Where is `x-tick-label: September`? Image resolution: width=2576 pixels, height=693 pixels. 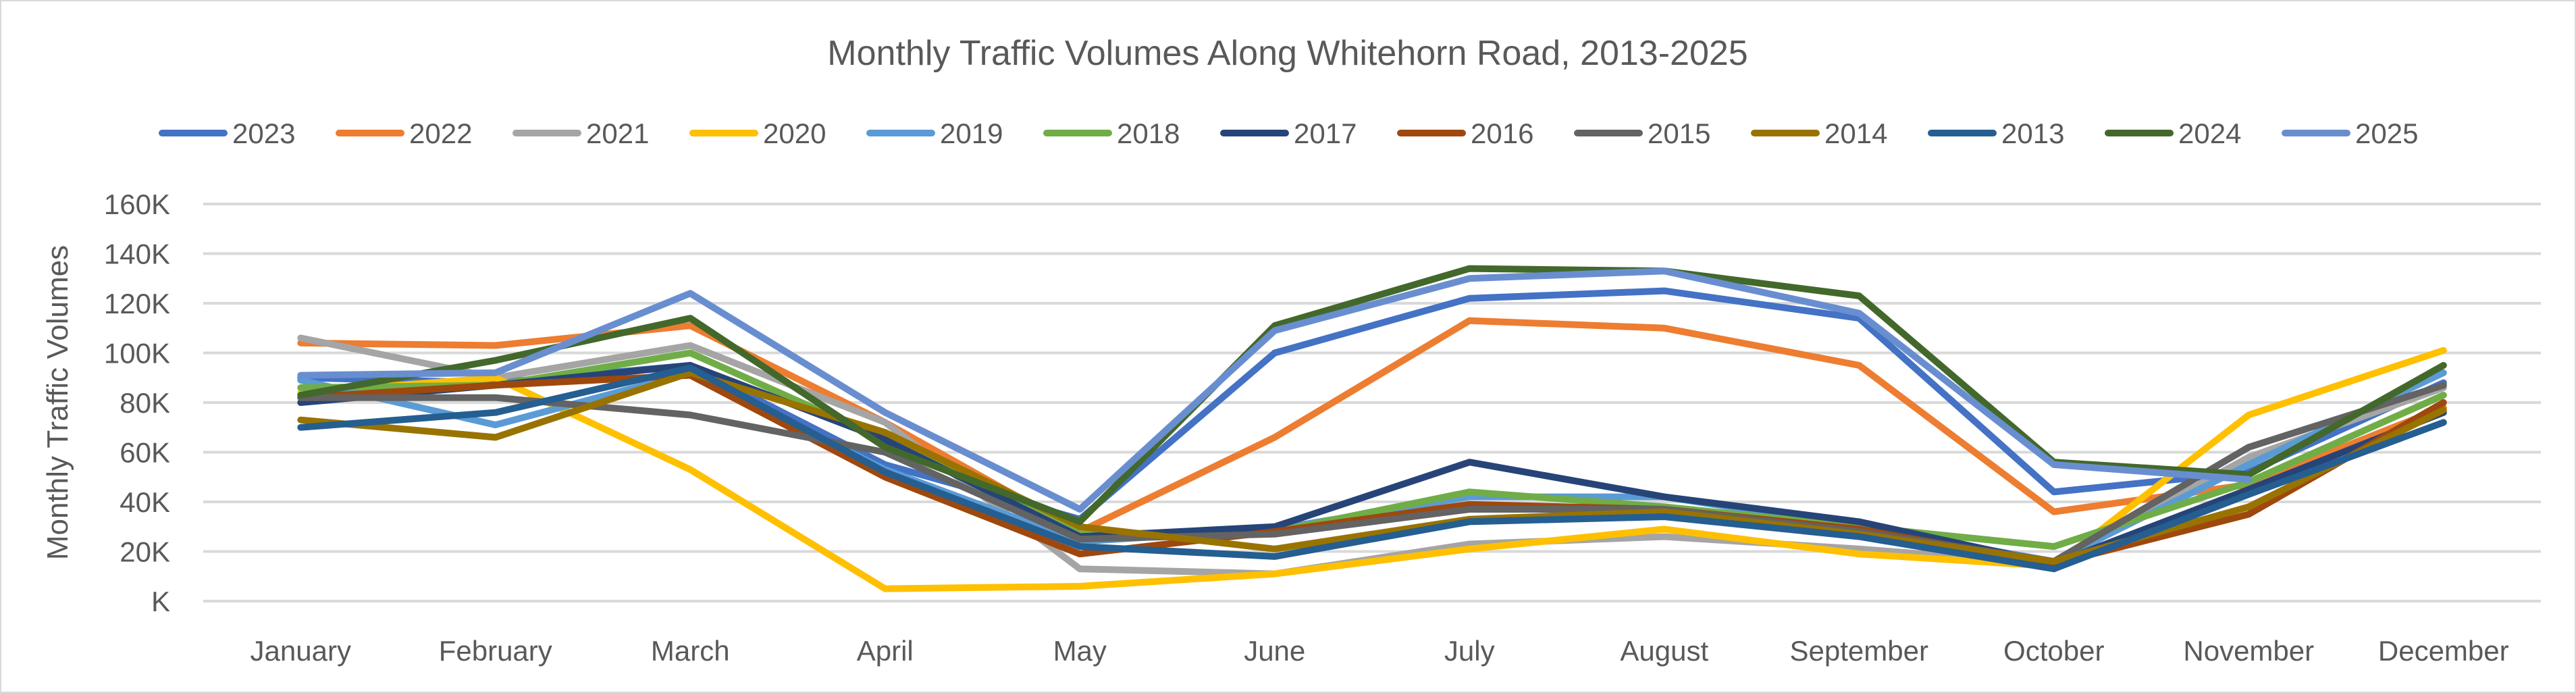 x-tick-label: September is located at coordinates (1859, 651).